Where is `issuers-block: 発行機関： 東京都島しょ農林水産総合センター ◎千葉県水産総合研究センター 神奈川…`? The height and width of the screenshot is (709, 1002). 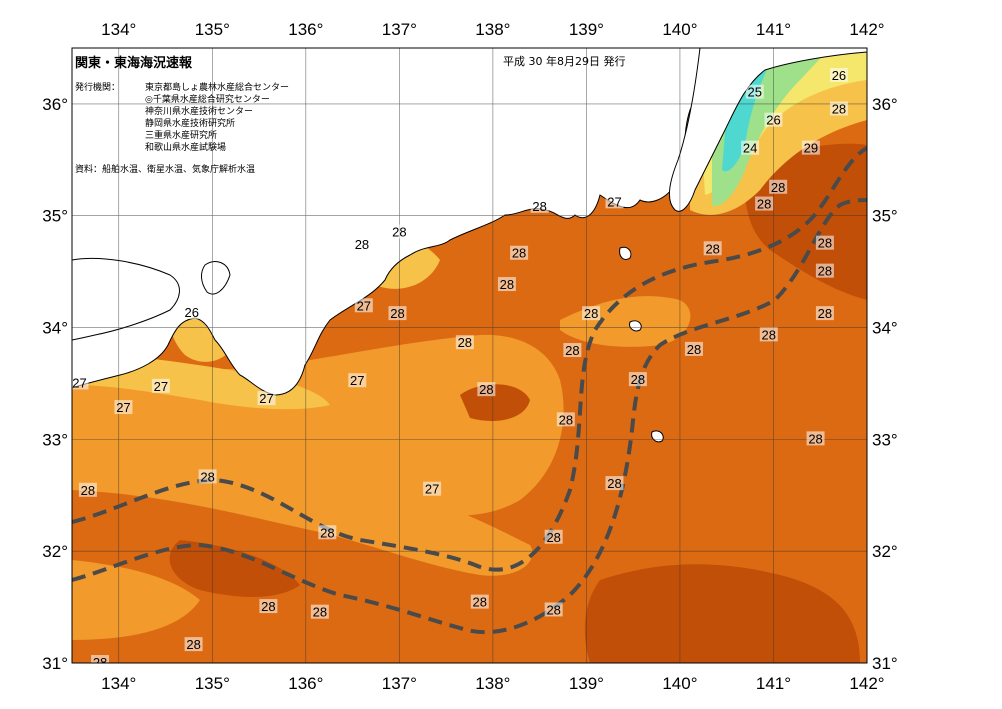
issuers-block: 発行機関： 東京都島しょ農林水産総合センター ◎千葉県水産総合研究センター 神奈川… is located at coordinates (182, 118).